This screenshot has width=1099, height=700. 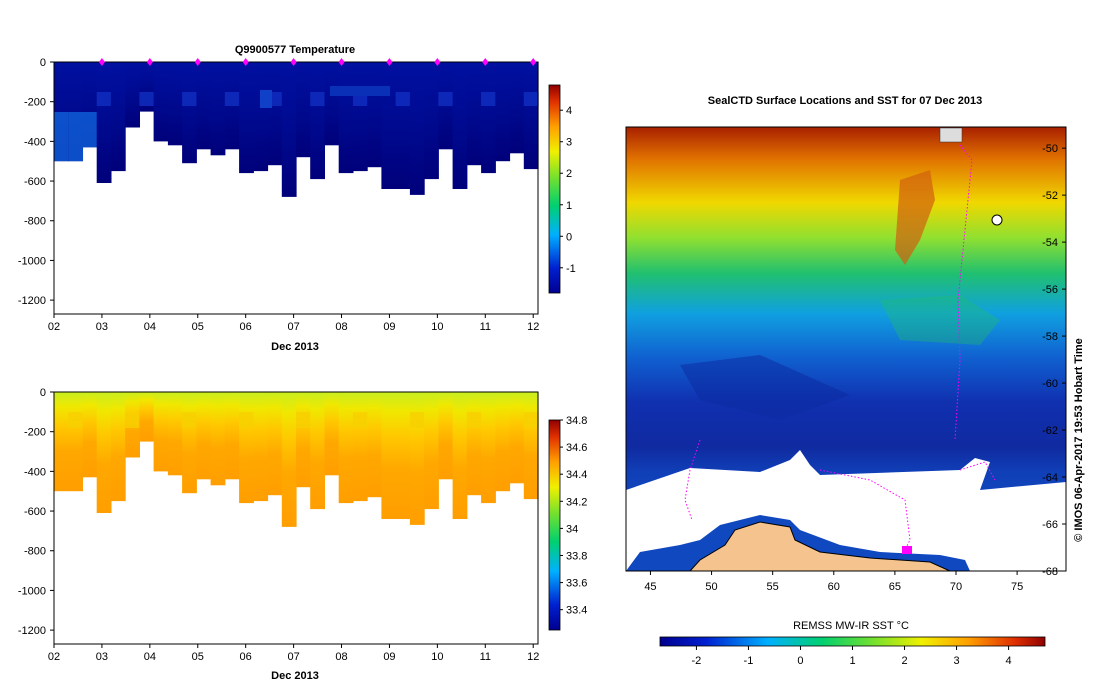 I want to click on lat-tick-label: -58, so click(x=1050, y=337).